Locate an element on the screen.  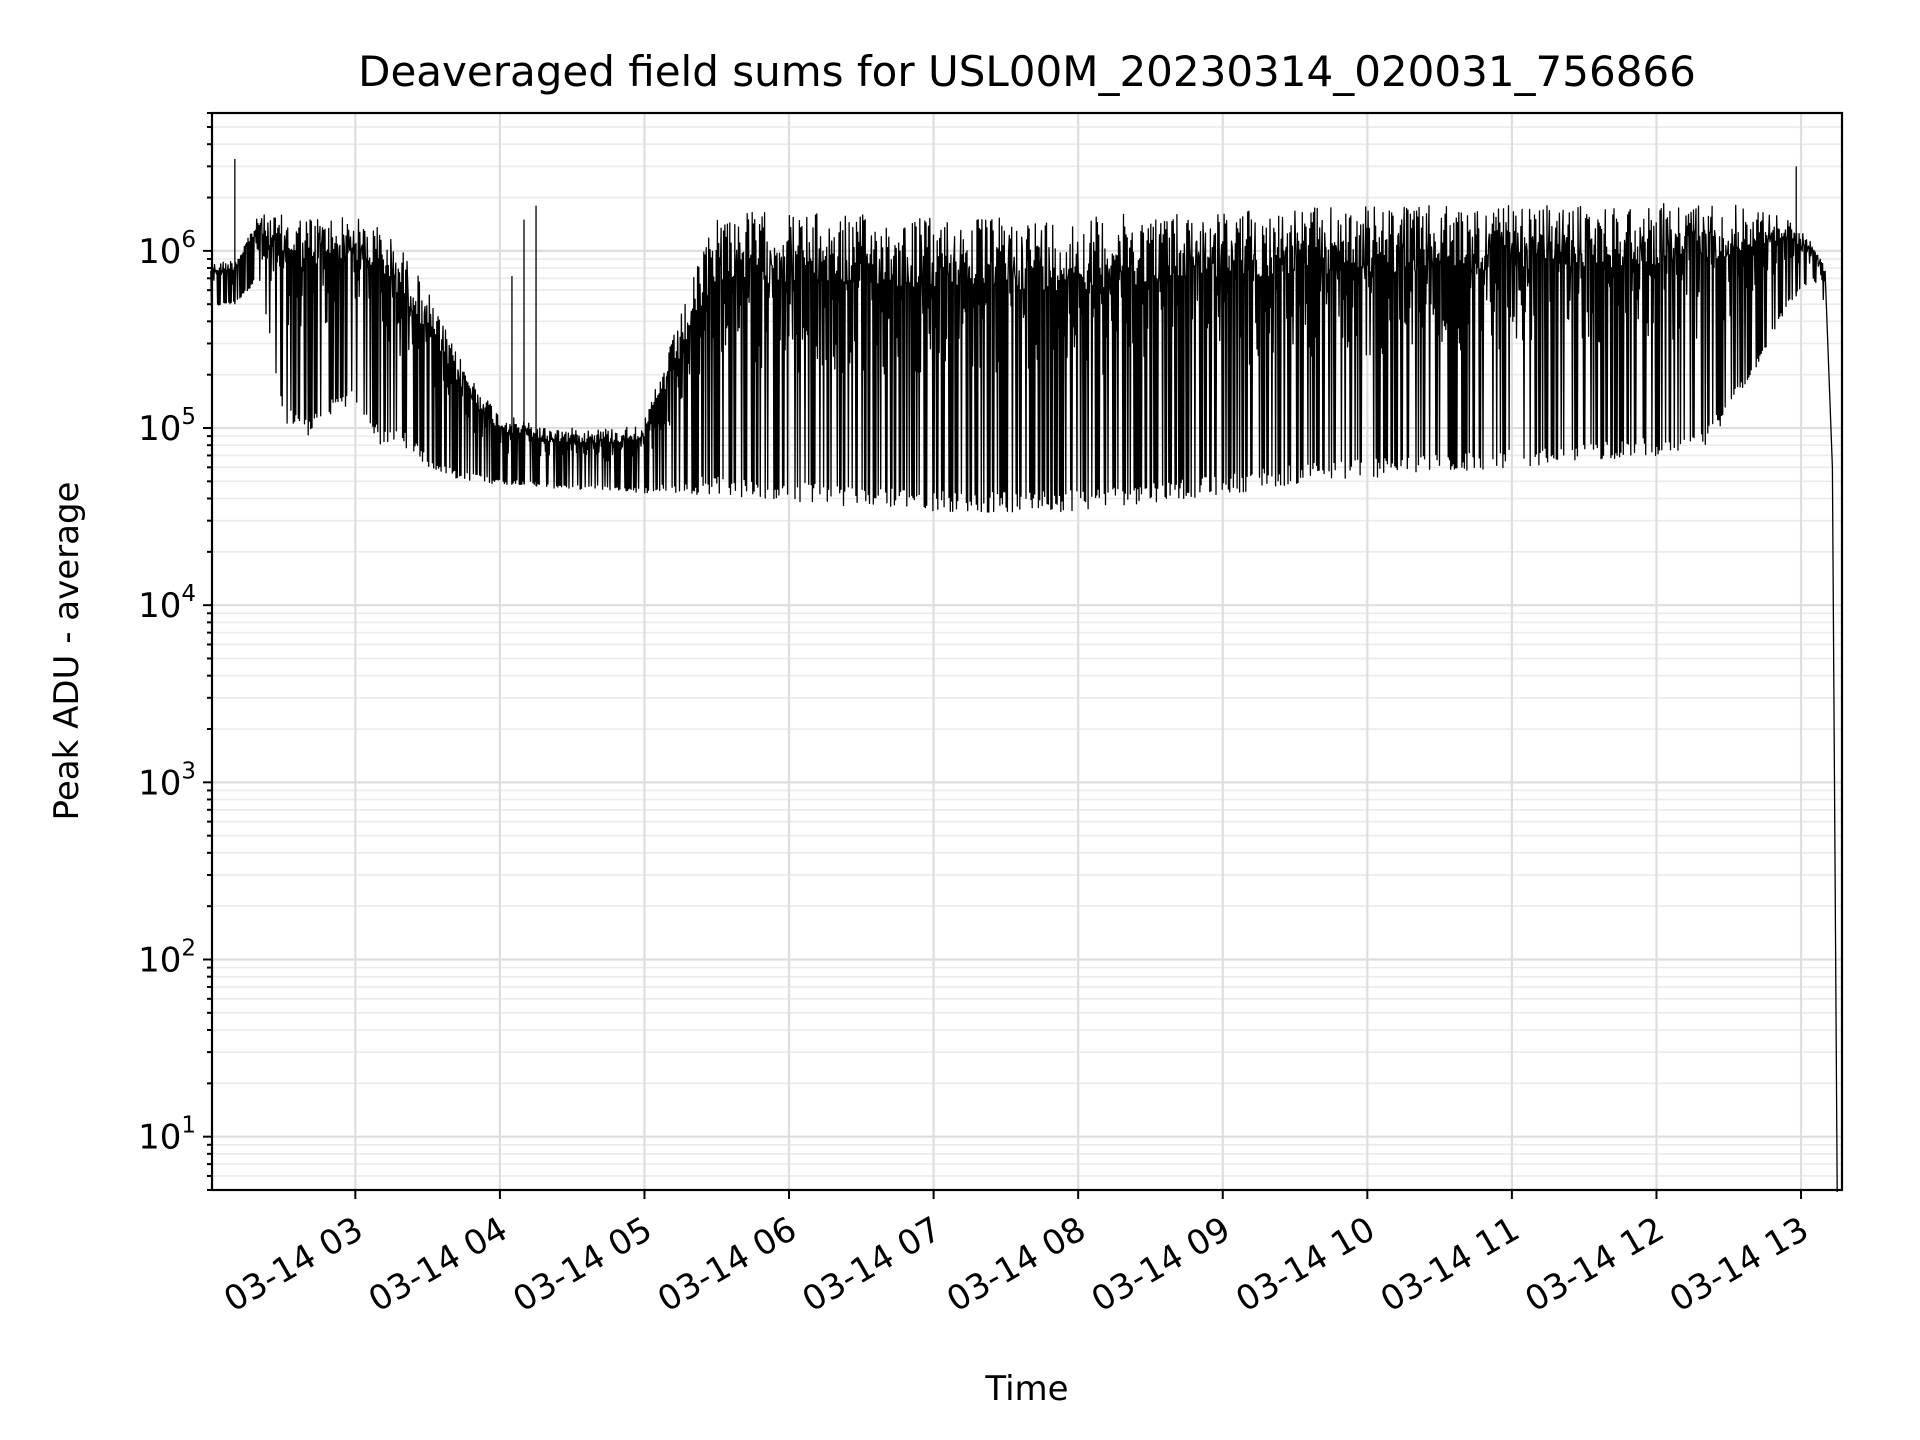
x-tick-label: 03-14 06 is located at coordinates (727, 1264).